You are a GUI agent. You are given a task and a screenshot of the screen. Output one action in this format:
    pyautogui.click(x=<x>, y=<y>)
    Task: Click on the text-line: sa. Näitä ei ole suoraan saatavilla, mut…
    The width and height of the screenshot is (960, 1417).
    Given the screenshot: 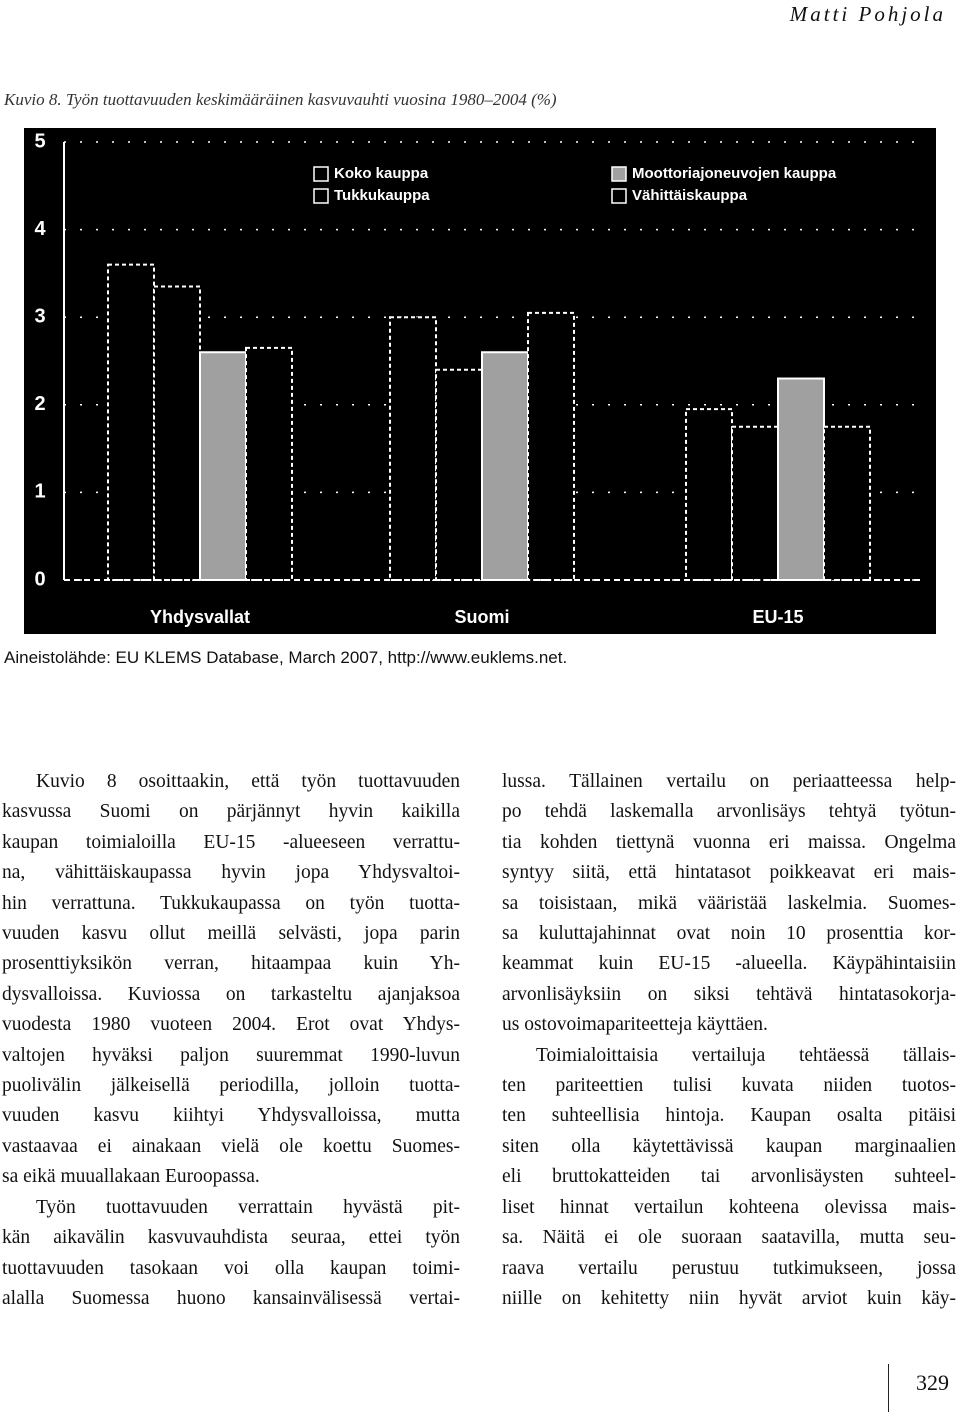 What is the action you would take?
    pyautogui.click(x=729, y=1238)
    